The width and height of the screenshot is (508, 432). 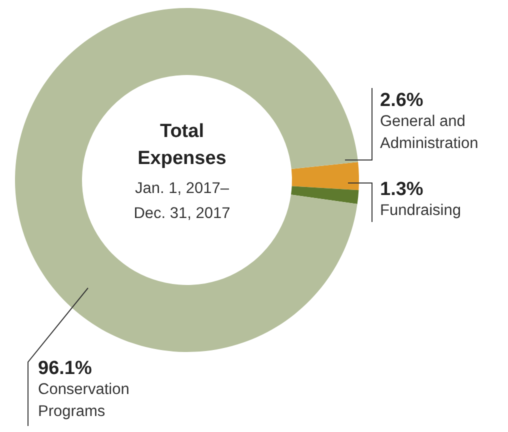 What do you see at coordinates (65, 368) in the screenshot?
I see `data-label: 96.1%` at bounding box center [65, 368].